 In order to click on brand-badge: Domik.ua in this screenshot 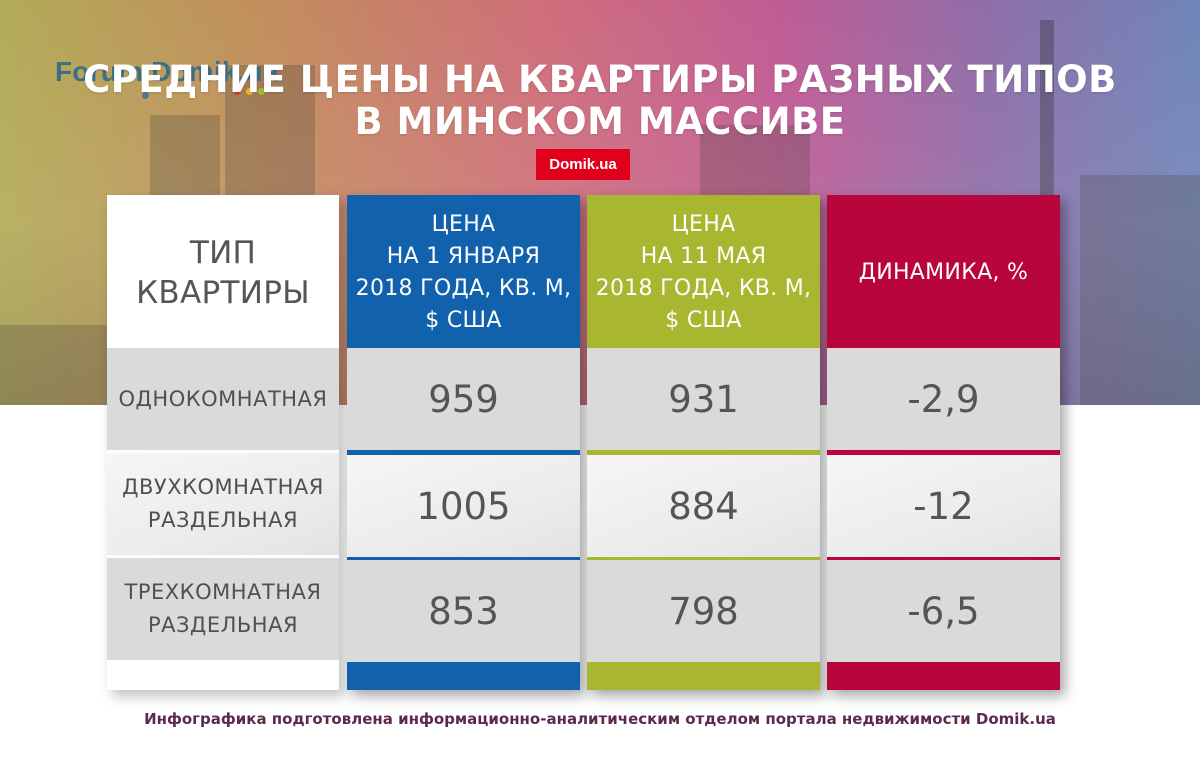, I will do `click(583, 164)`.